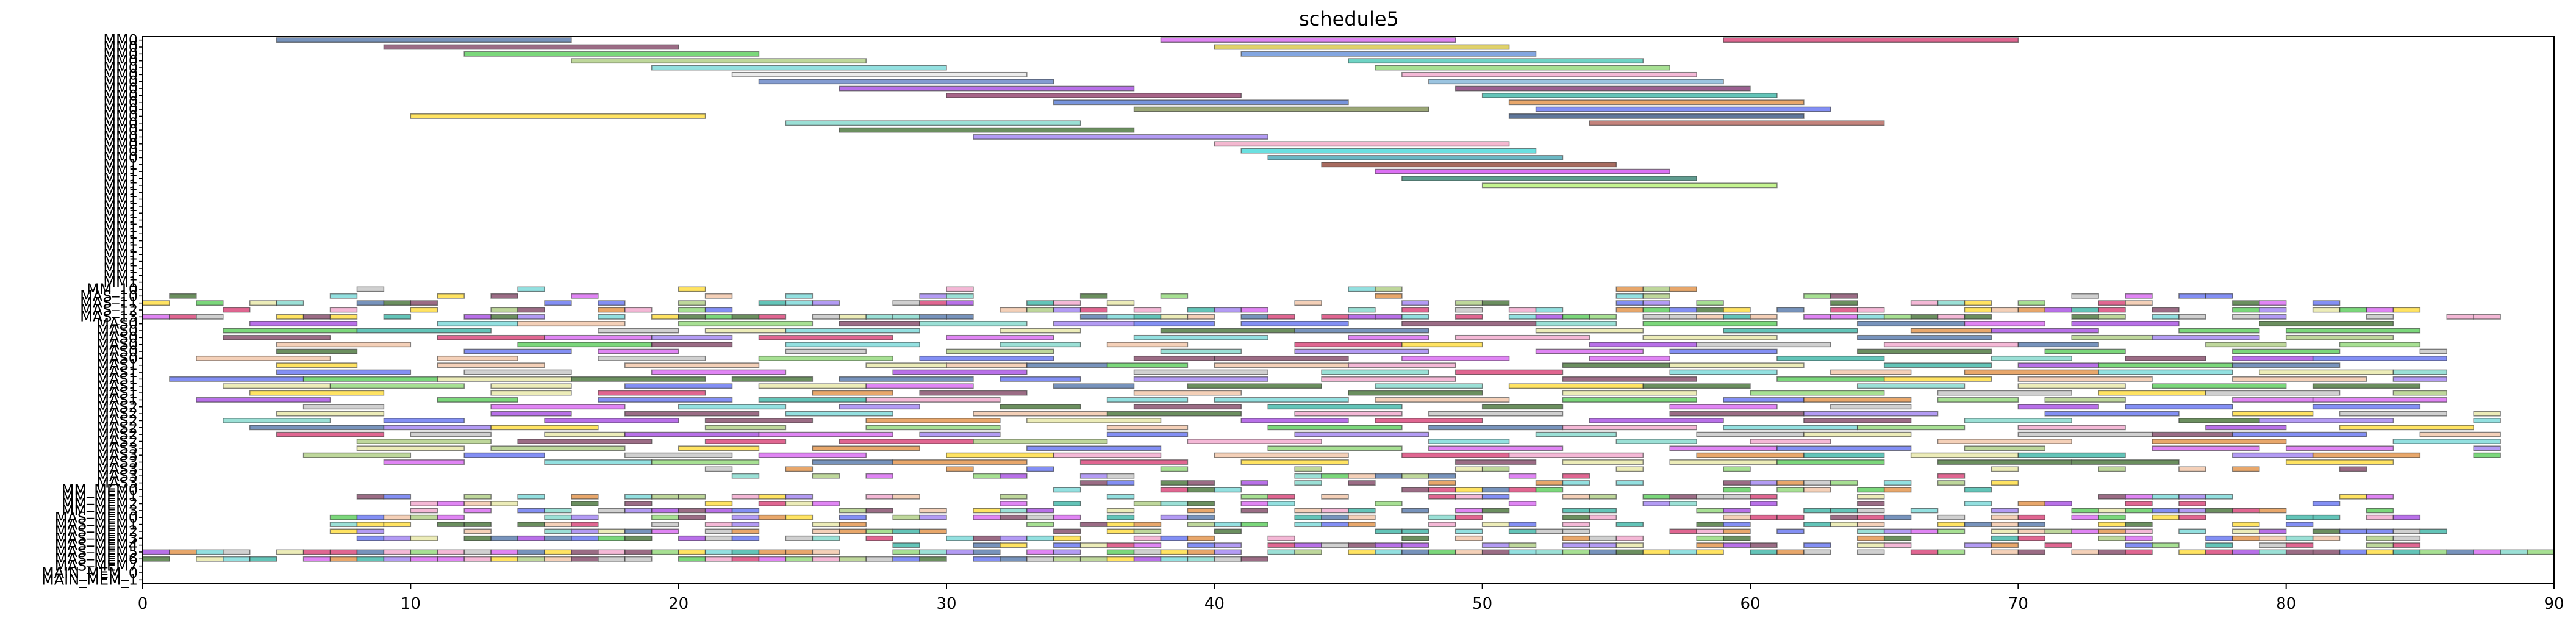 The height and width of the screenshot is (643, 2576). I want to click on y-tick-label: MAS2, so click(117, 413).